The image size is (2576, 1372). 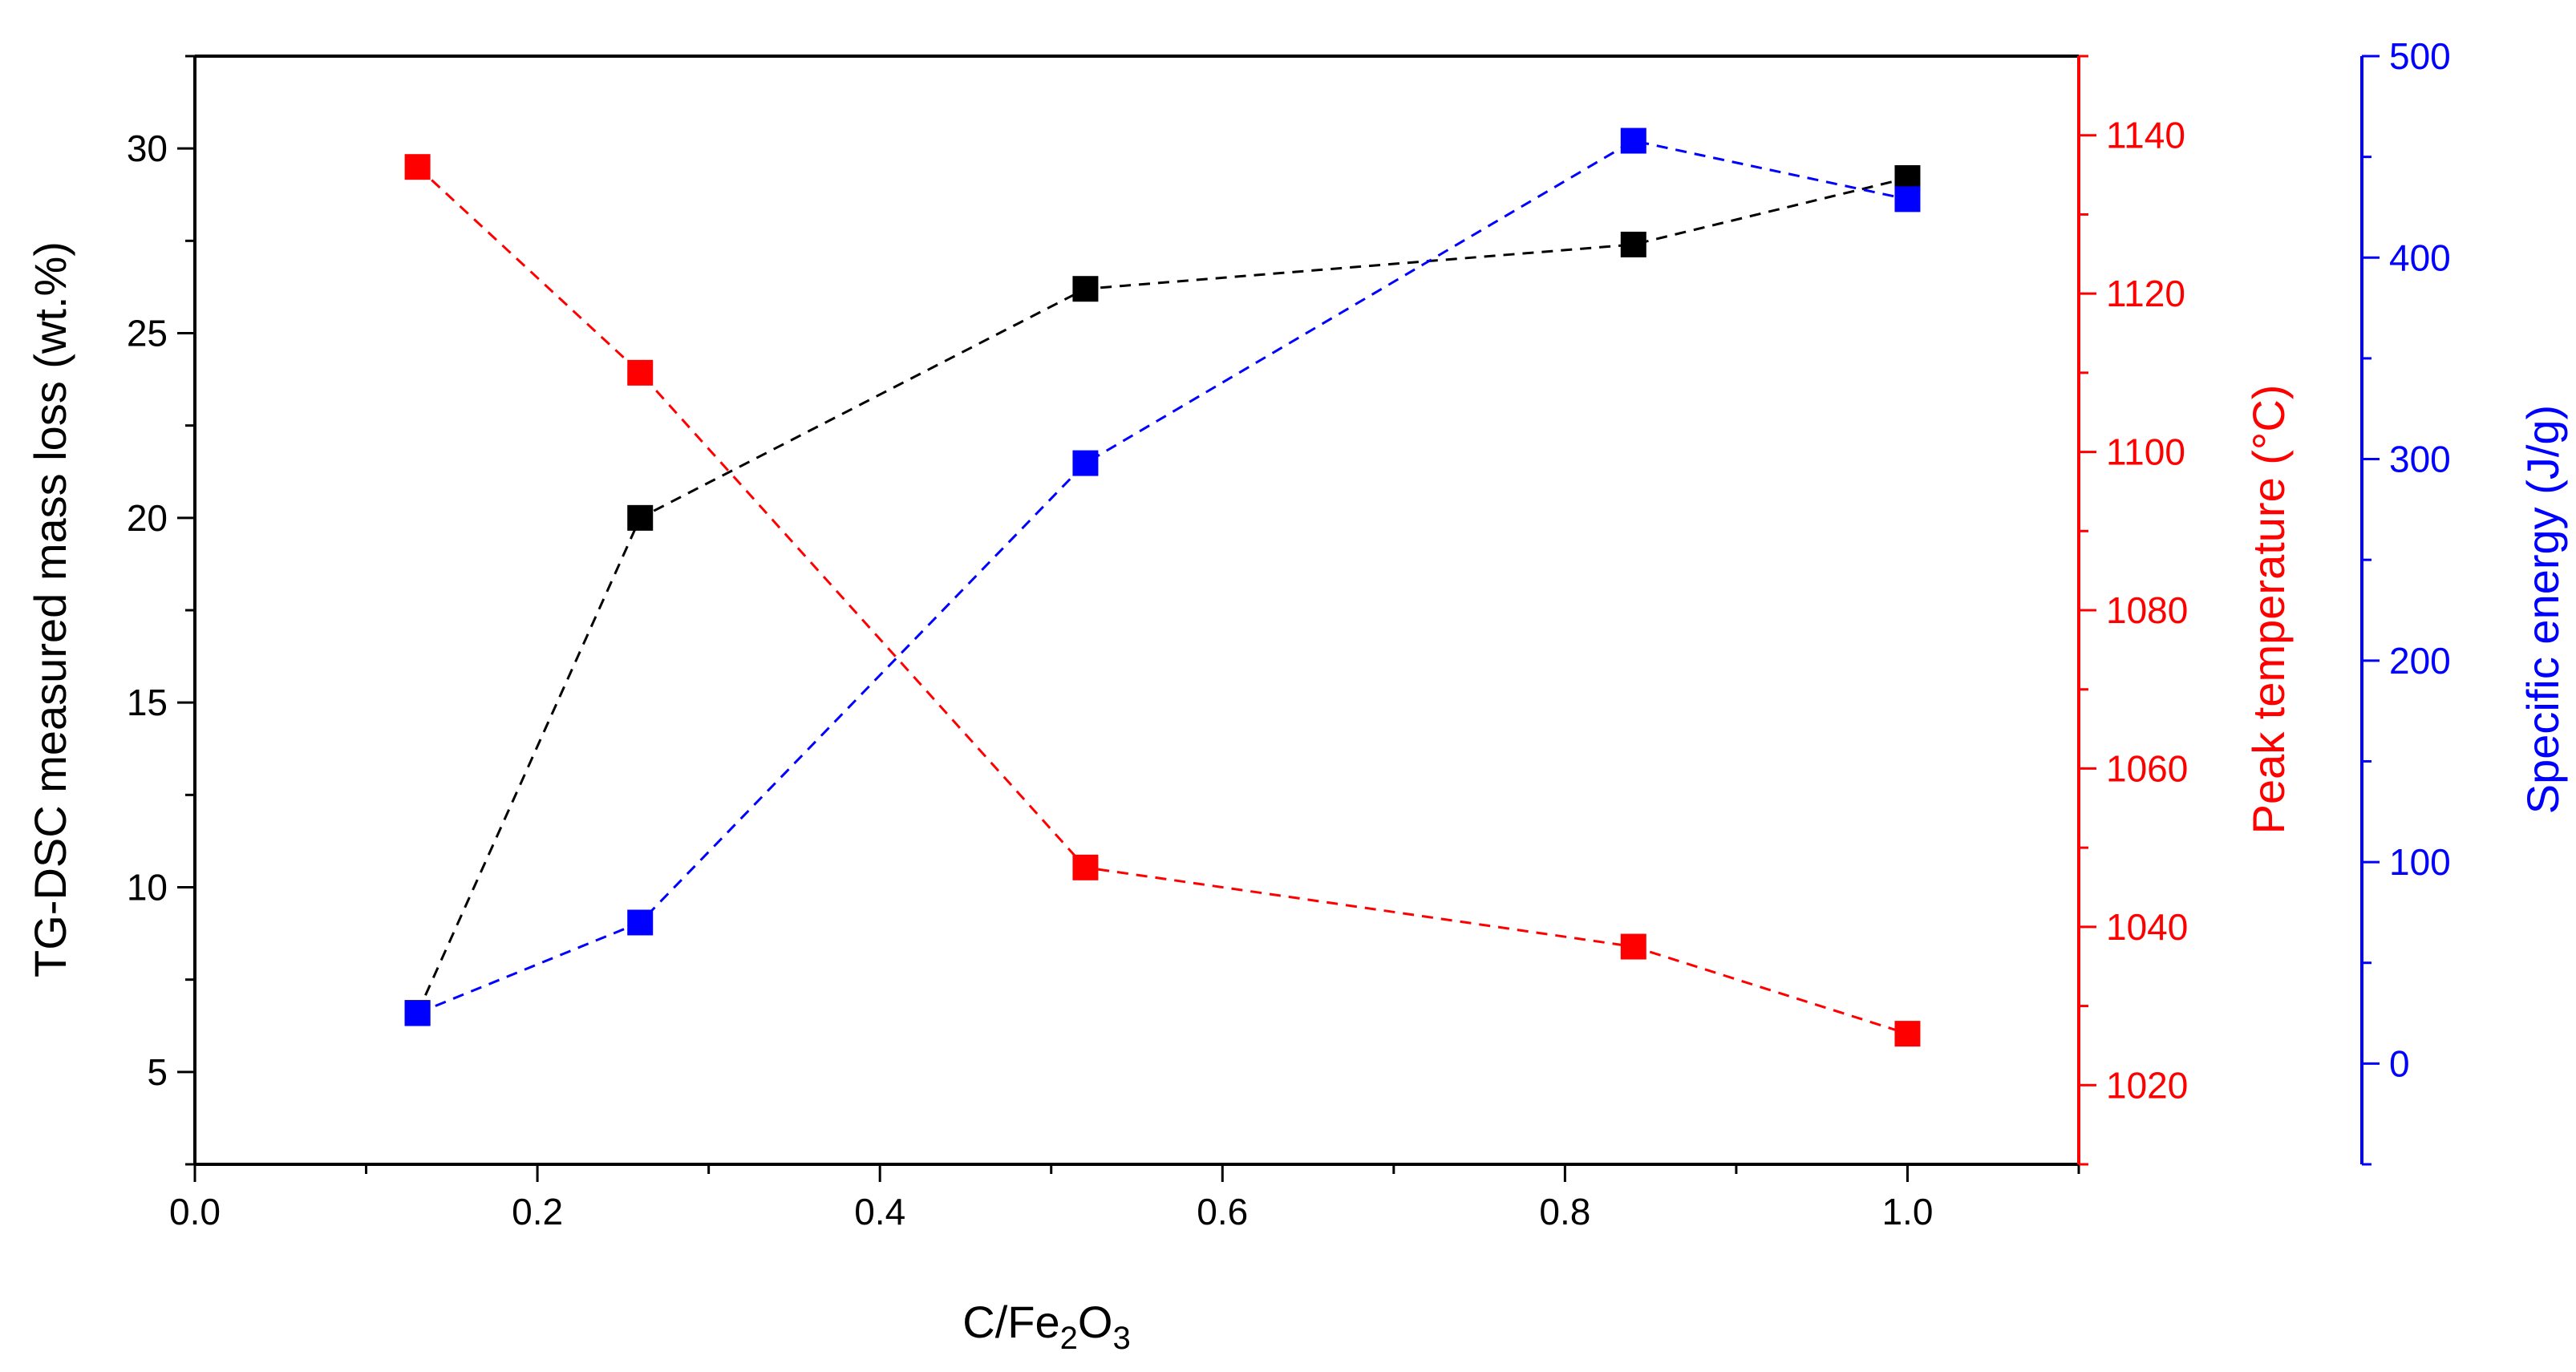 I want to click on right2-tick-label: 0, so click(x=2399, y=1063).